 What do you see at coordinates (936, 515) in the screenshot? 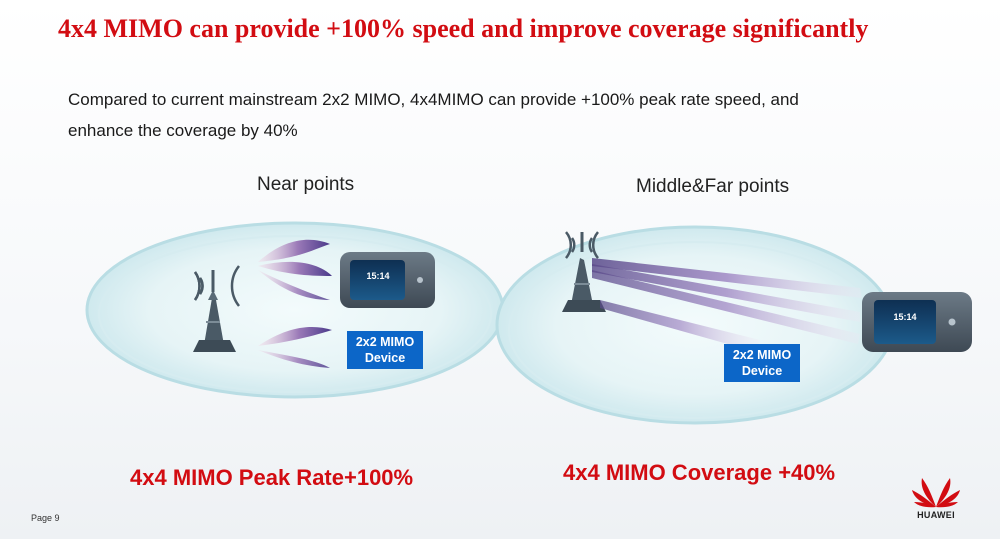
I see `brand-name: HUAWEI` at bounding box center [936, 515].